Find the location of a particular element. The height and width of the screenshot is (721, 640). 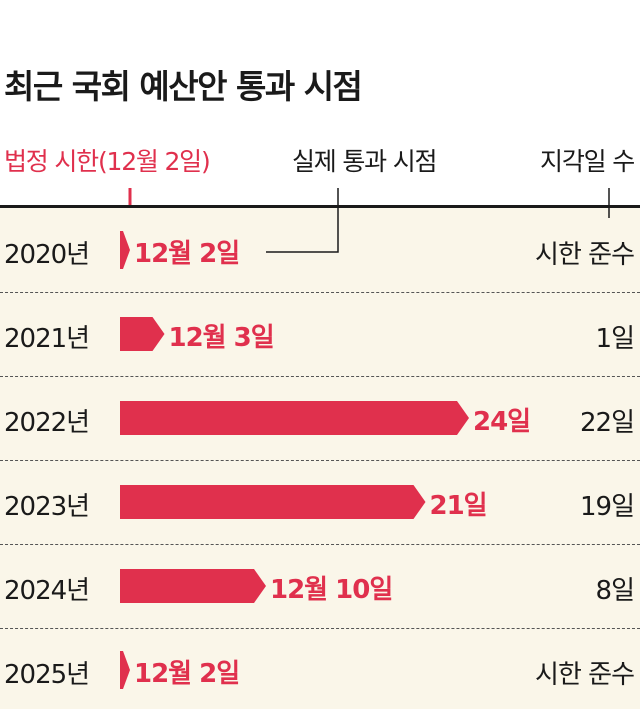

legend-legal-deadline: 법정 시한(12월 2일) is located at coordinates (107, 161).